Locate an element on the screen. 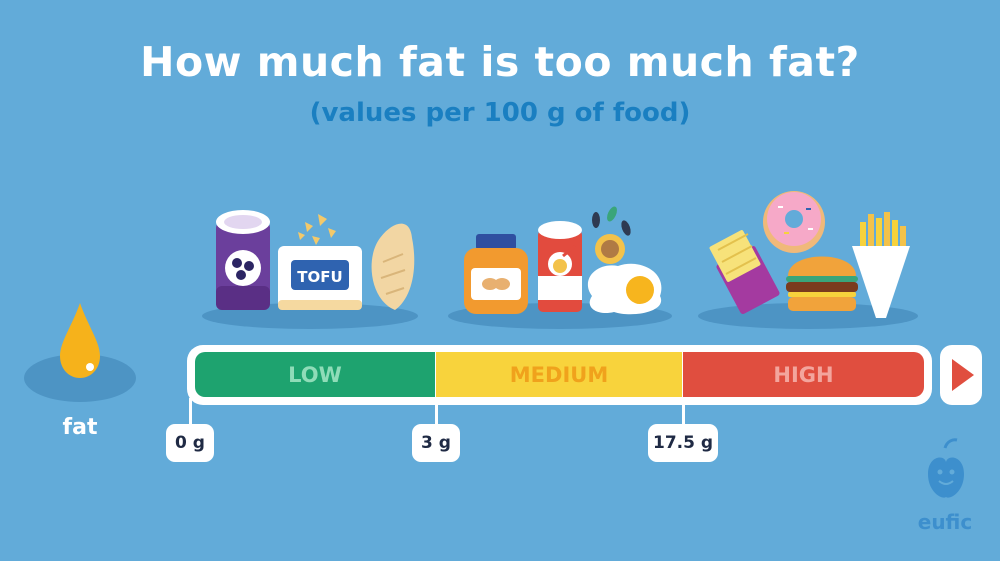 The height and width of the screenshot is (561, 1000). fat-level-scale: LOW MEDIUM HIGH is located at coordinates (559, 375).